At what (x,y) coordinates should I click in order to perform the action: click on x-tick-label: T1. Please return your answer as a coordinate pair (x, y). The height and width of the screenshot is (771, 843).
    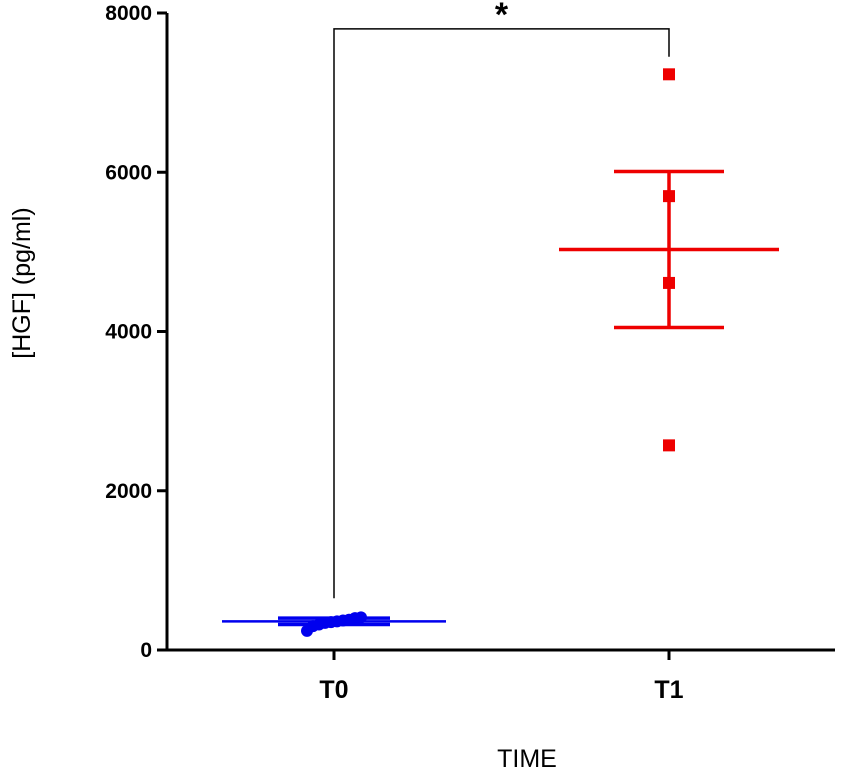
    Looking at the image, I should click on (668, 690).